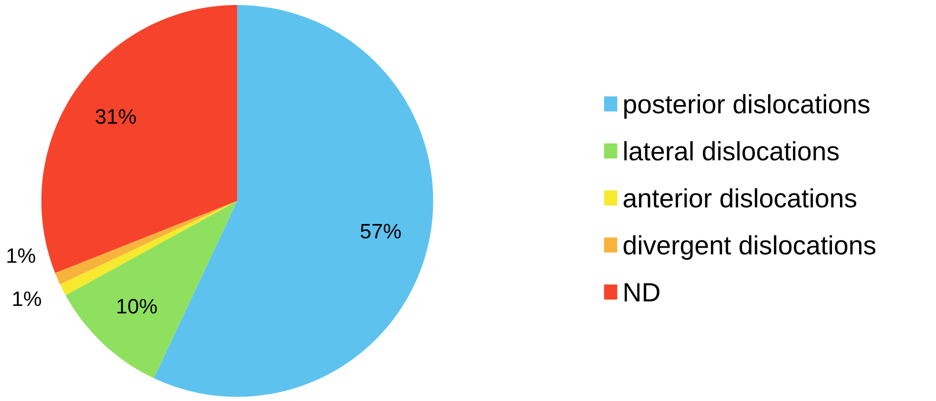 This screenshot has height=401, width=936. I want to click on legend-label: anterior dislocations, so click(740, 198).